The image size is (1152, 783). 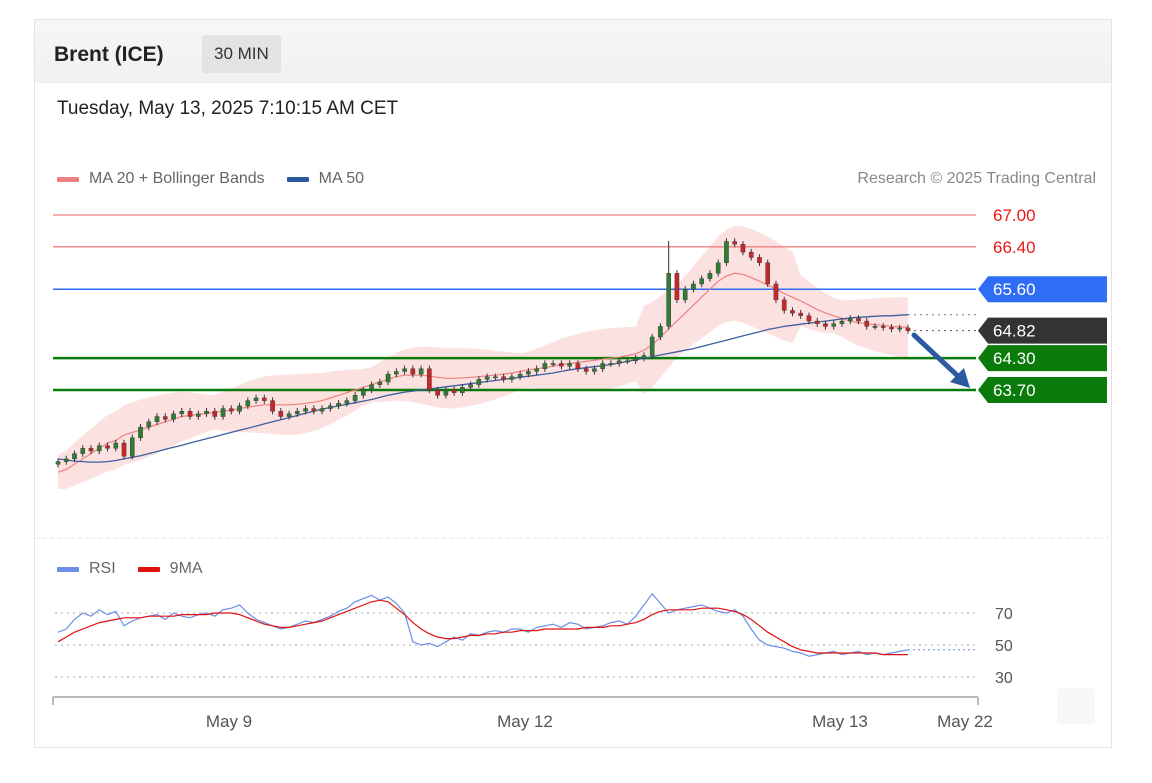 What do you see at coordinates (141, 569) in the screenshot?
I see `rsi-legend: RSI 9MA` at bounding box center [141, 569].